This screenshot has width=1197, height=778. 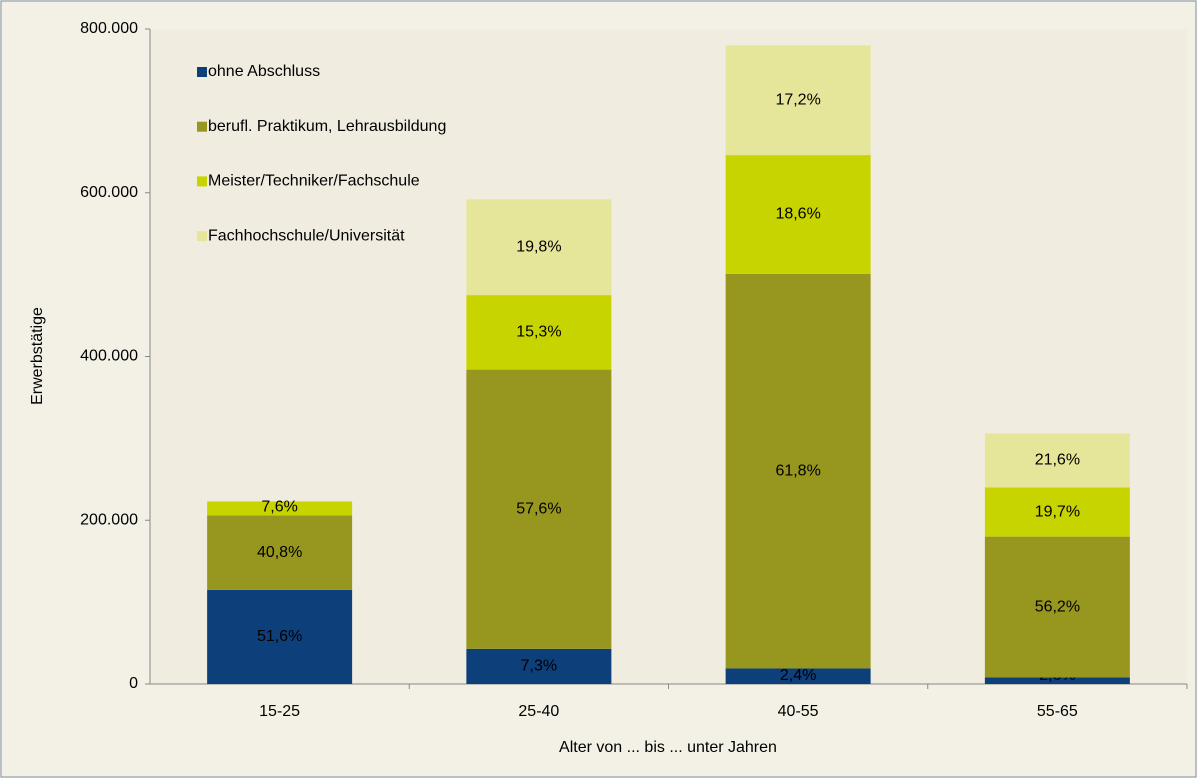 I want to click on data-label: 7,3%, so click(x=539, y=666).